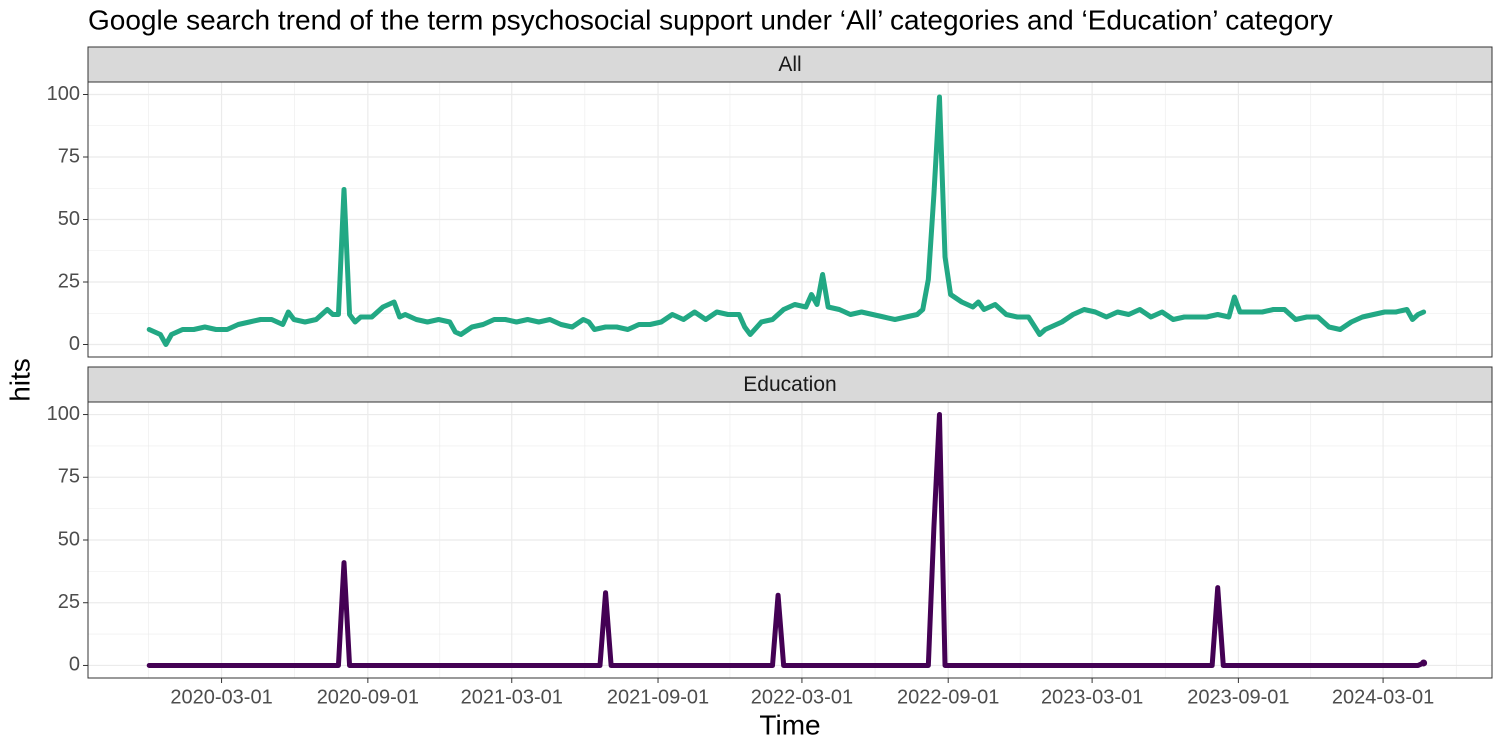 The height and width of the screenshot is (751, 1501). What do you see at coordinates (1092, 697) in the screenshot?
I see `x-tick-label: 2023-03-01` at bounding box center [1092, 697].